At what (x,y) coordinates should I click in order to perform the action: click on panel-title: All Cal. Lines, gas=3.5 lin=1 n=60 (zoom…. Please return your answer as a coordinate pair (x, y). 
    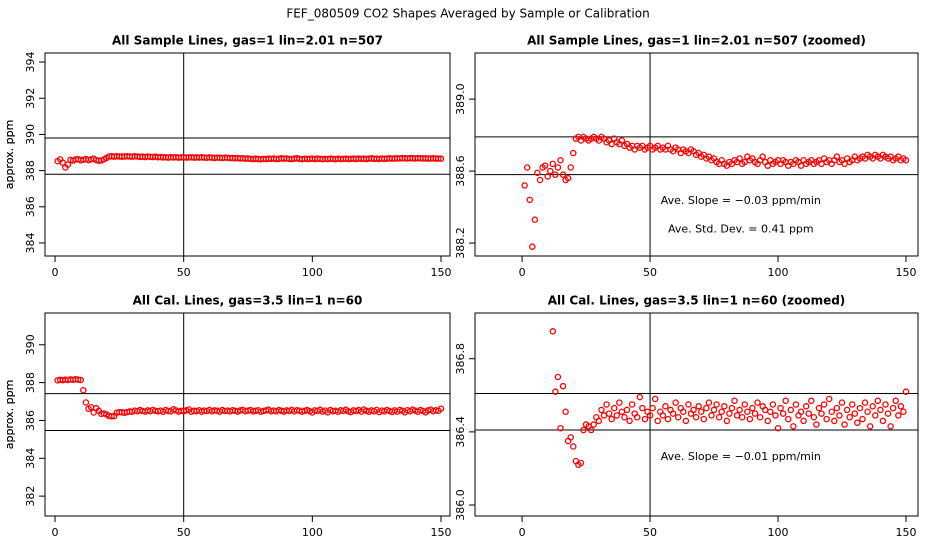
    Looking at the image, I should click on (697, 301).